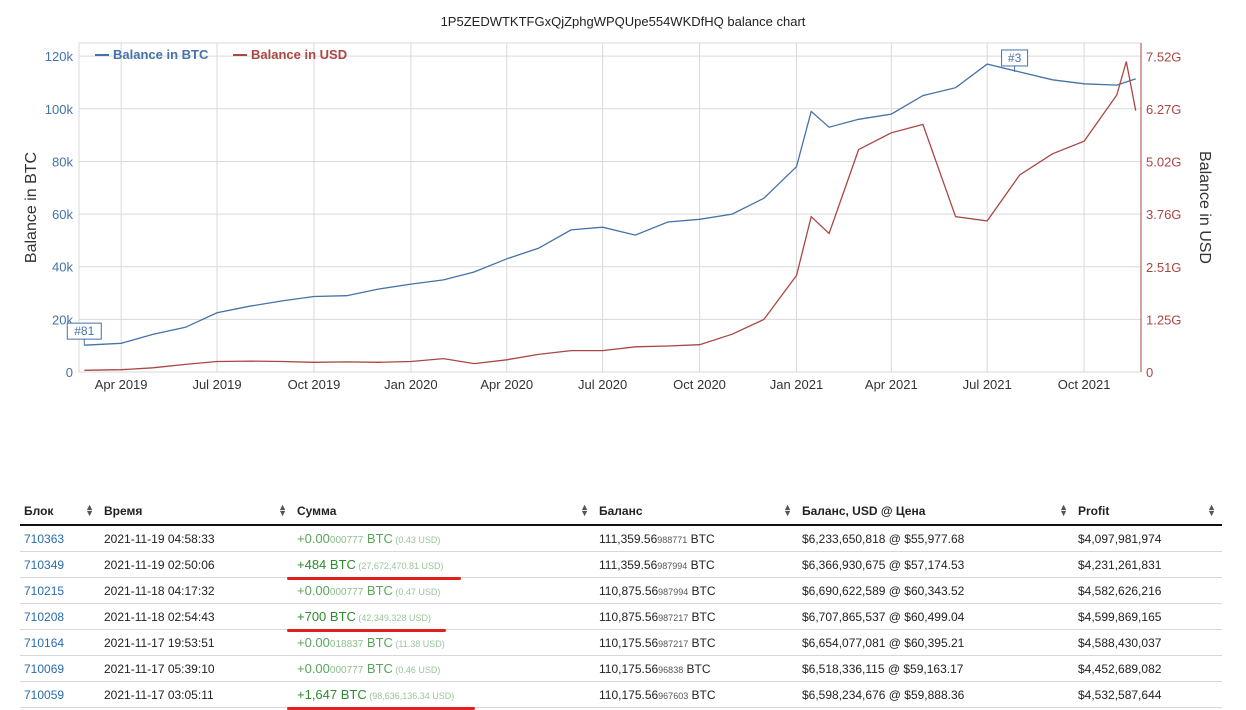 Image resolution: width=1246 pixels, height=710 pixels. Describe the element at coordinates (1148, 616) in the screenshot. I see `cell-profit: $4,599,869,165` at that location.